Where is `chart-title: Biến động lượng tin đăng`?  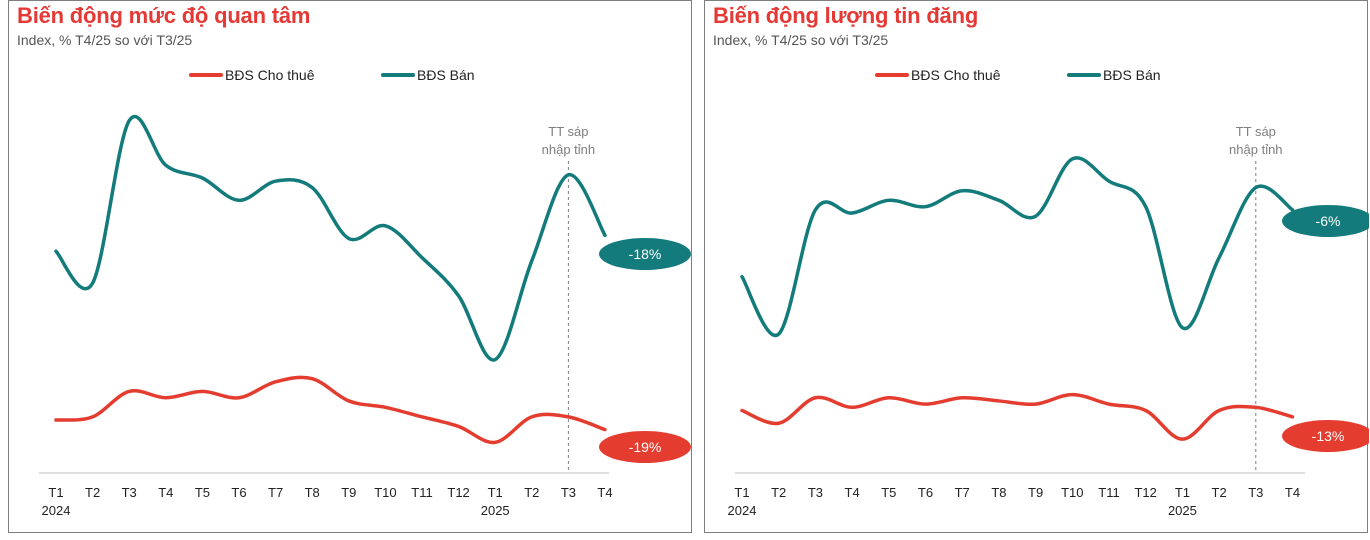 chart-title: Biến động lượng tin đăng is located at coordinates (846, 15).